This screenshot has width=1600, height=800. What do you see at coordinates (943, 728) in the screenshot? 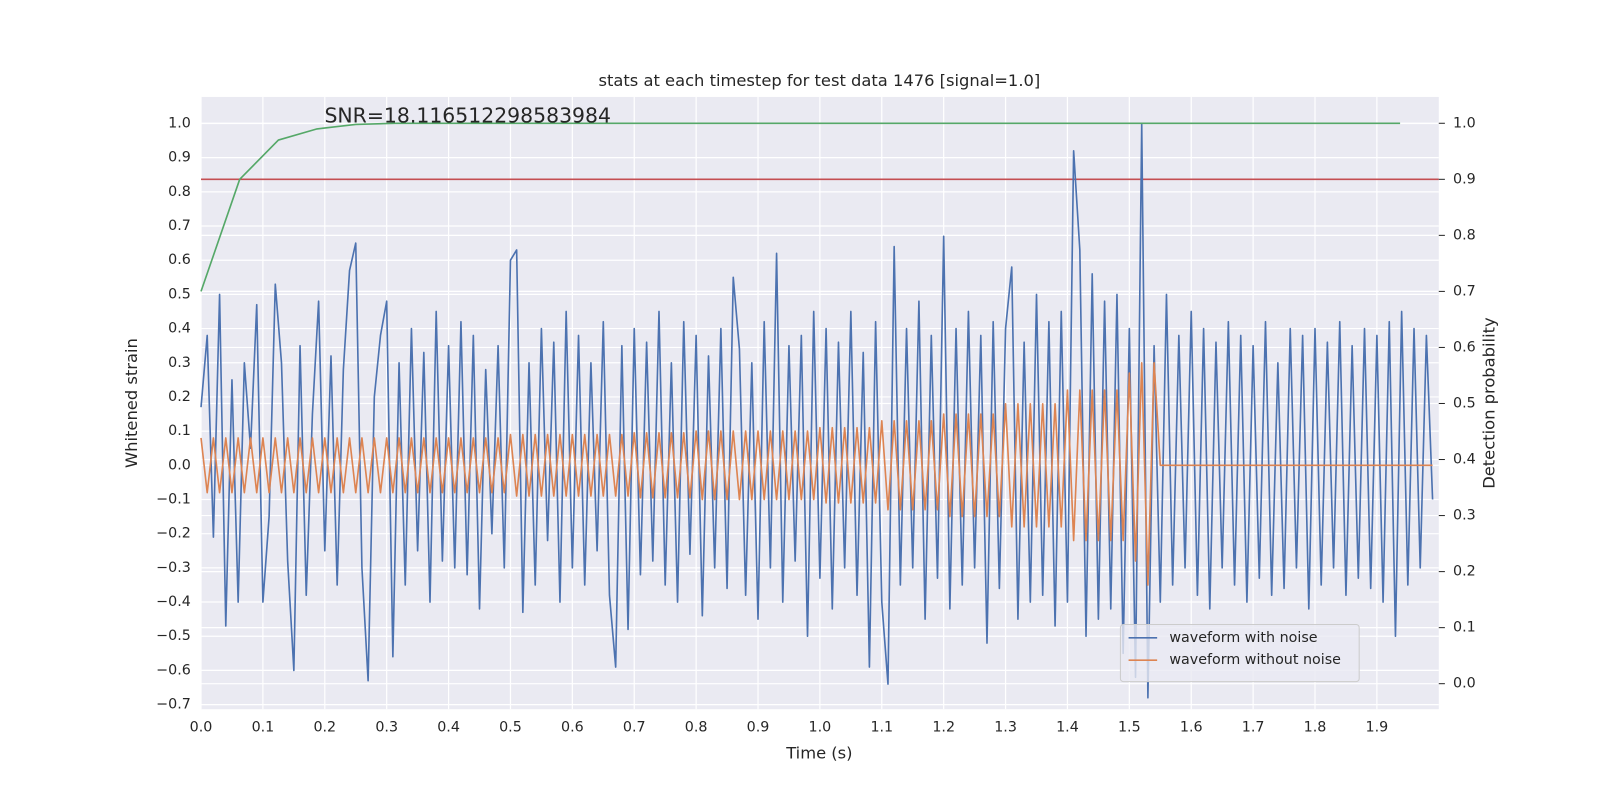
I see `x-tick-label: 1.2` at bounding box center [943, 728].